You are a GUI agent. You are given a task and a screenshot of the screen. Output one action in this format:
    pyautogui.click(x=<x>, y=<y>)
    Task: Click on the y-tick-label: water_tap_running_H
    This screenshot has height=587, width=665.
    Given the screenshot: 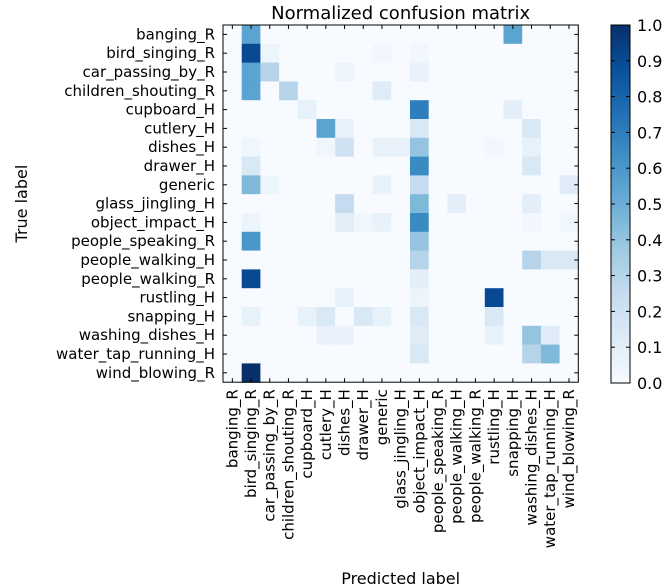 What is the action you would take?
    pyautogui.click(x=135, y=354)
    